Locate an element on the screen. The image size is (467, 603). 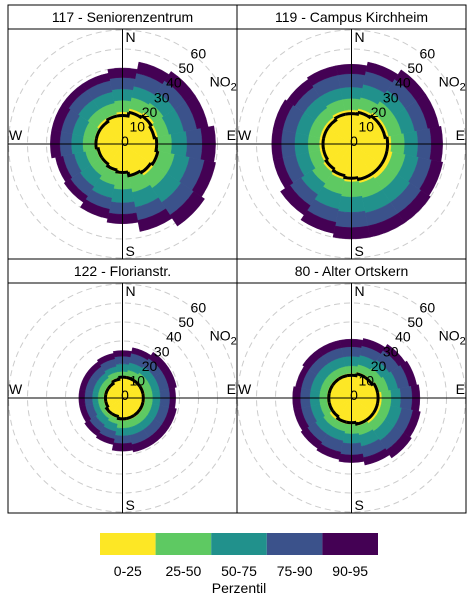
legend-label: 0-25 is located at coordinates (128, 571).